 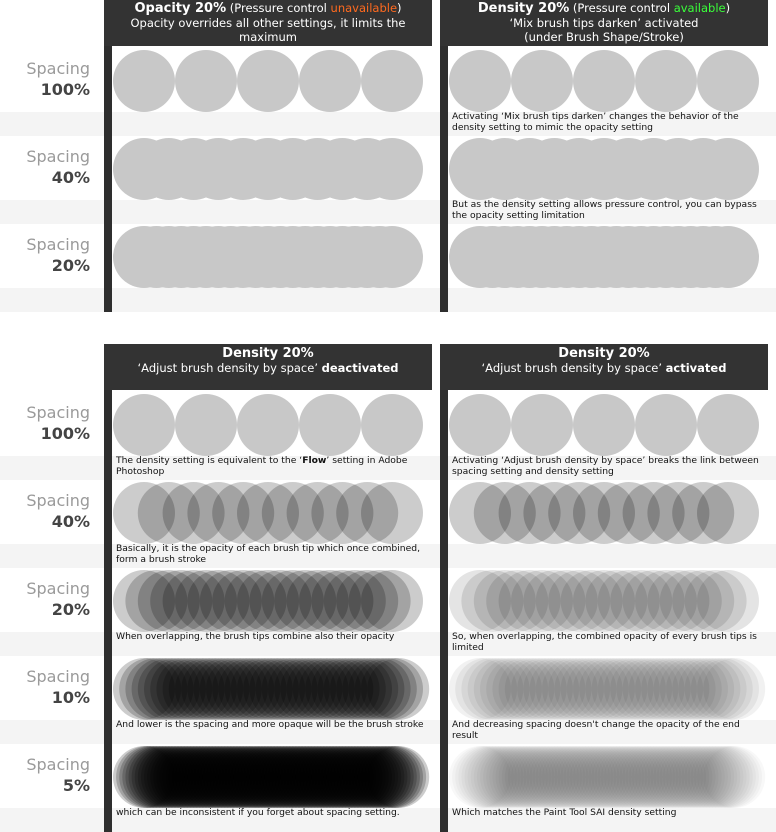 I want to click on panel-subtitle: ‘Adjust brush density by space’, so click(x=229, y=368).